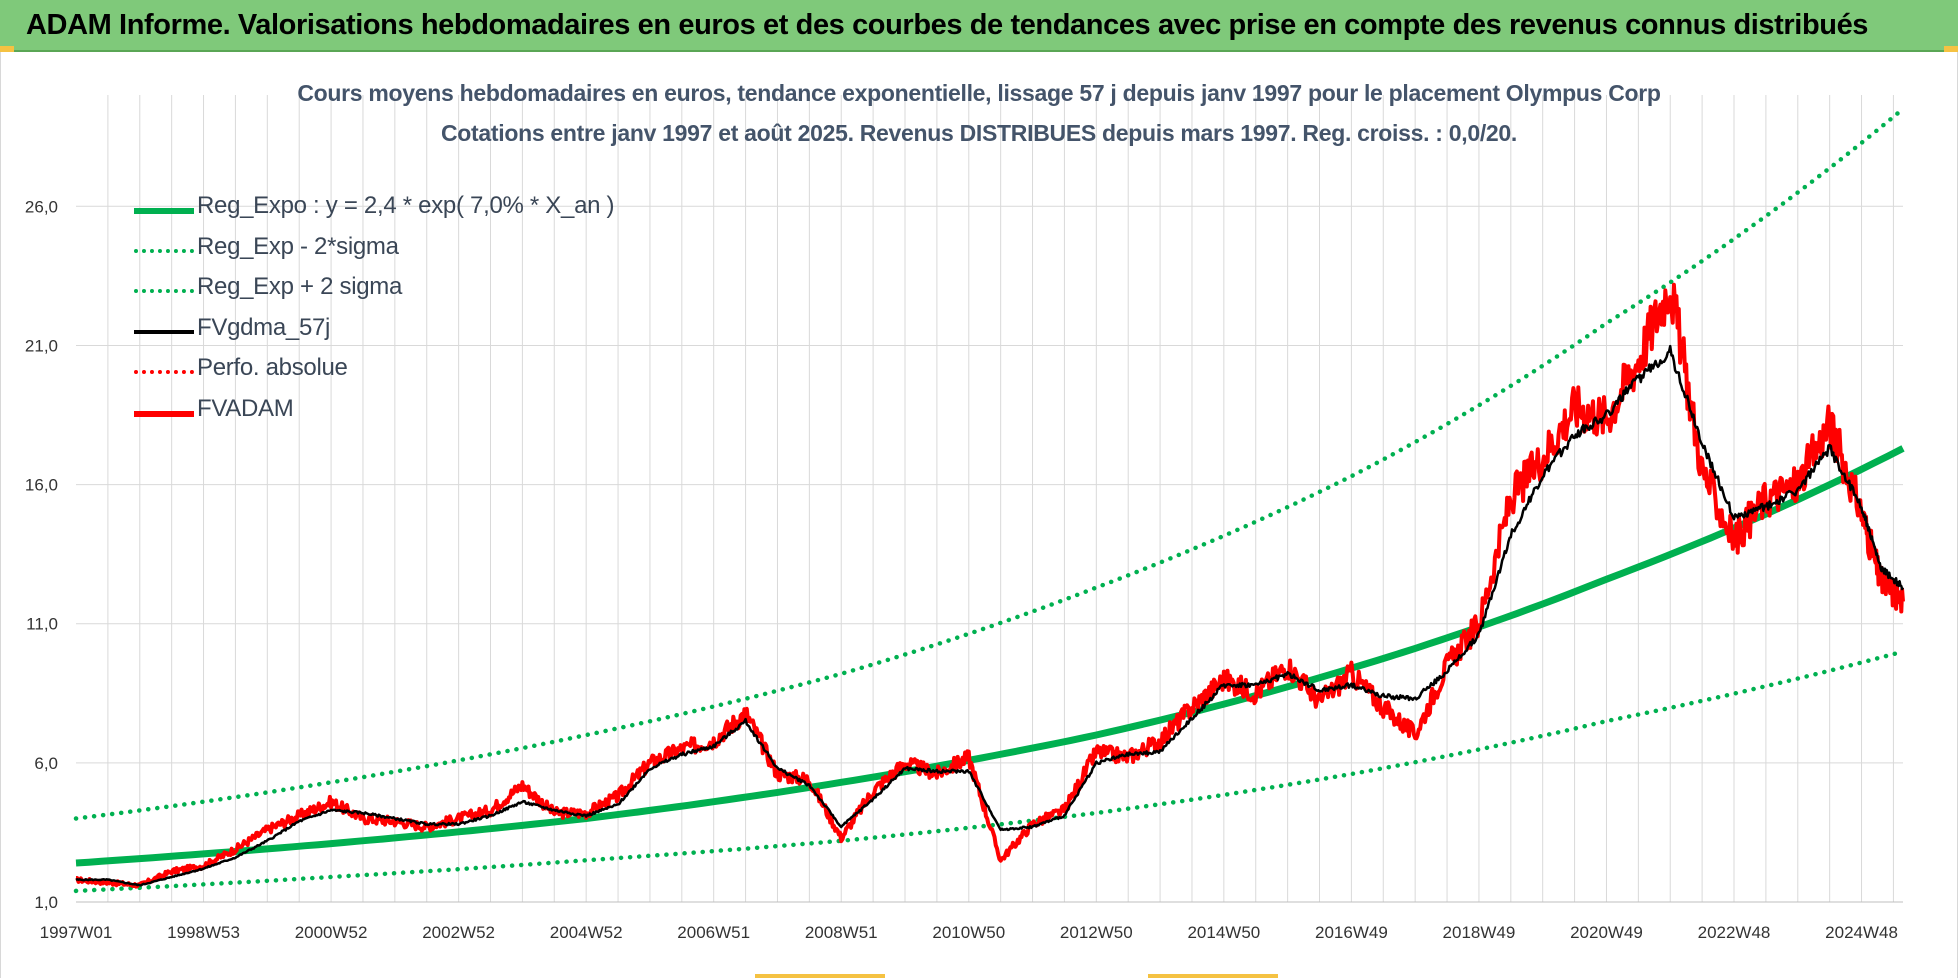 This screenshot has width=1958, height=978. I want to click on y-tick-label: 16,0, so click(41, 485).